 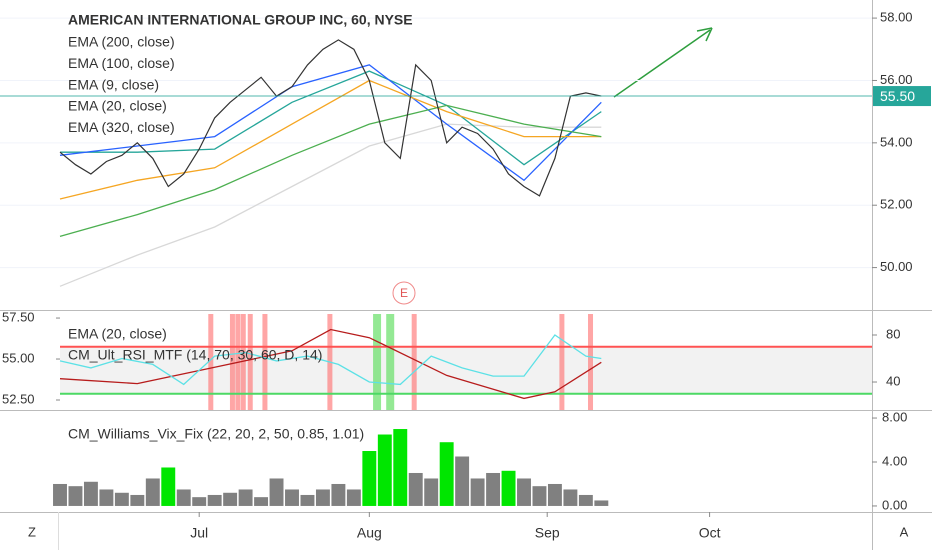 I want to click on trend-arrow, so click(x=662, y=63).